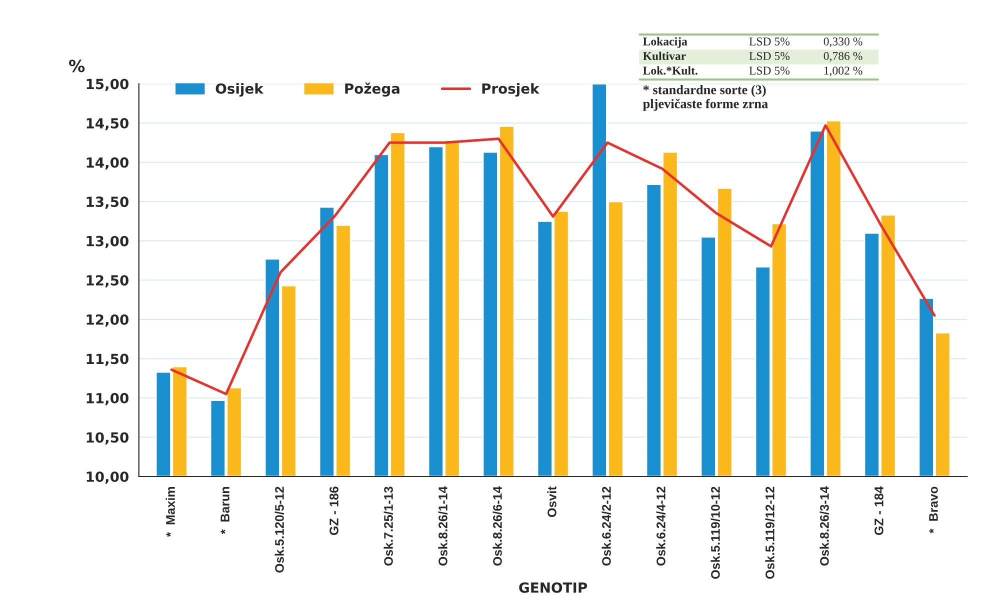 Image resolution: width=992 pixels, height=607 pixels. Describe the element at coordinates (661, 526) in the screenshot. I see `x-tick-label: Osk.6.24/4-12` at that location.